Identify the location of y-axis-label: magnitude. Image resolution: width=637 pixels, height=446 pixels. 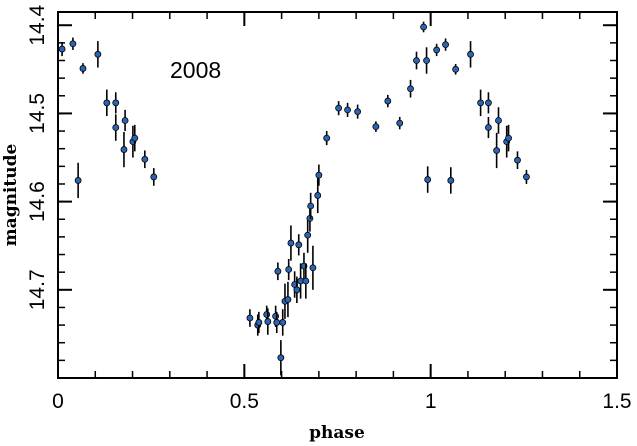
(11, 195).